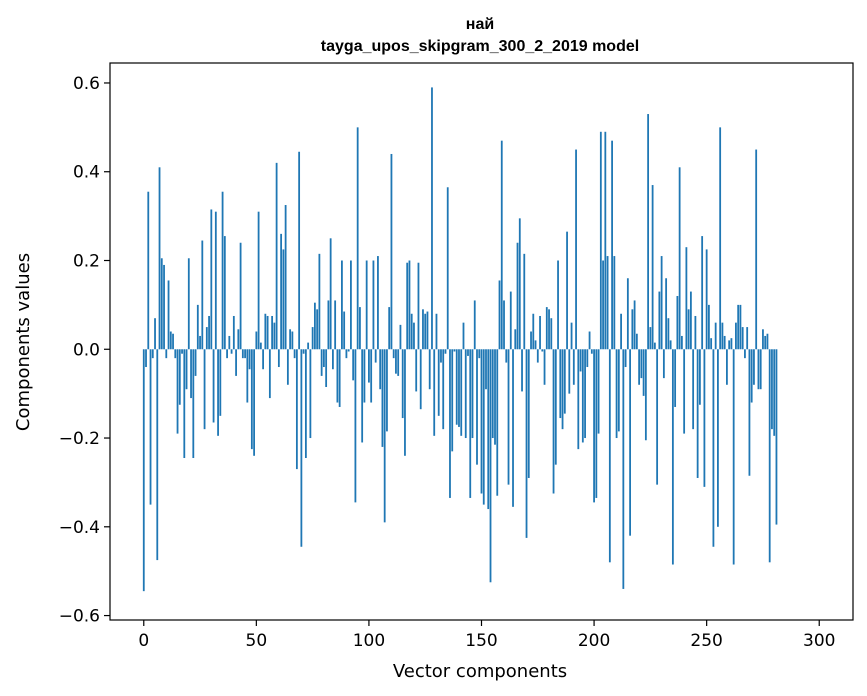 Image resolution: width=867 pixels, height=696 pixels. Describe the element at coordinates (706, 641) in the screenshot. I see `x-tick-label: 250` at that location.